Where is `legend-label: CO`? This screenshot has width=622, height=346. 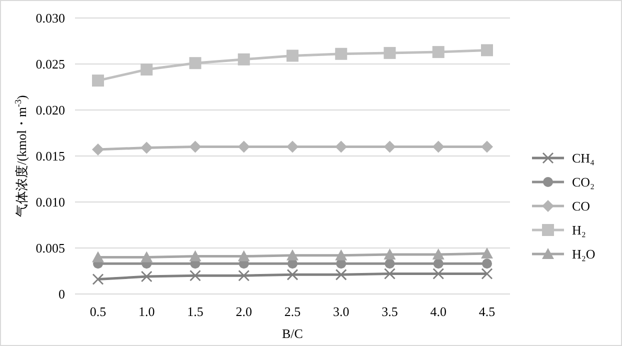
legend-label: CO is located at coordinates (581, 206).